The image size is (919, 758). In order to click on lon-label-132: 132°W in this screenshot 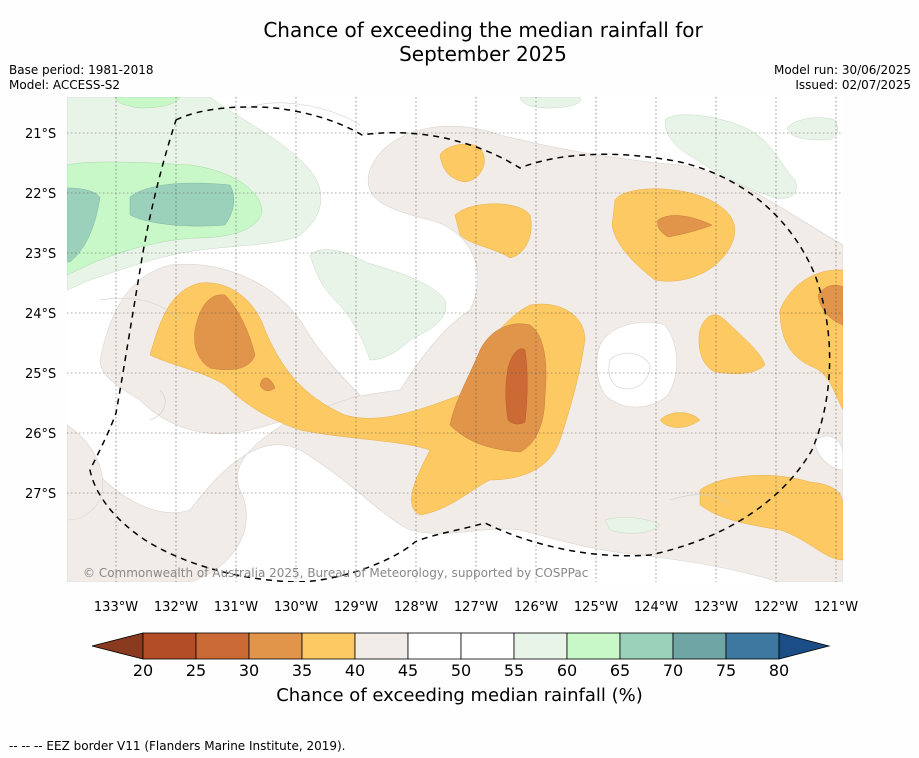, I will do `click(176, 607)`.